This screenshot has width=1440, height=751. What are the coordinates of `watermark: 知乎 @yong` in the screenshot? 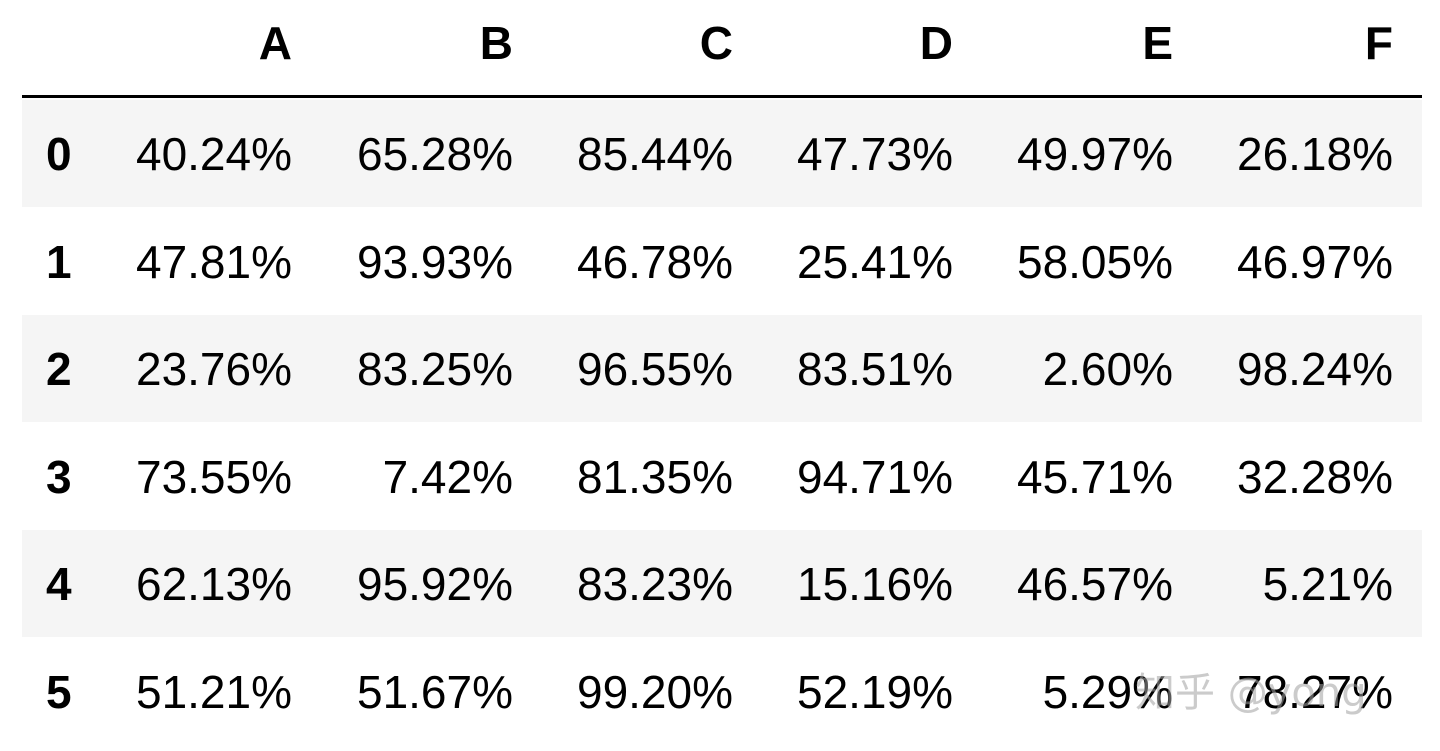 It's located at (1251, 693).